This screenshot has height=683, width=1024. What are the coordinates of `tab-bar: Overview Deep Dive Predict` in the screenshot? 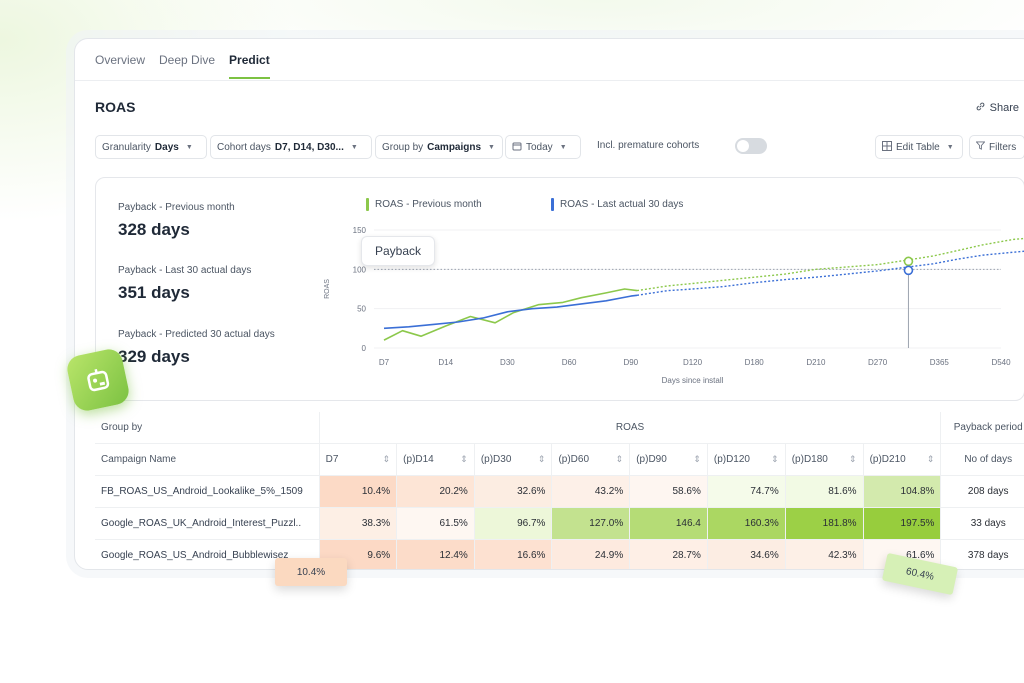 It's located at (182, 66).